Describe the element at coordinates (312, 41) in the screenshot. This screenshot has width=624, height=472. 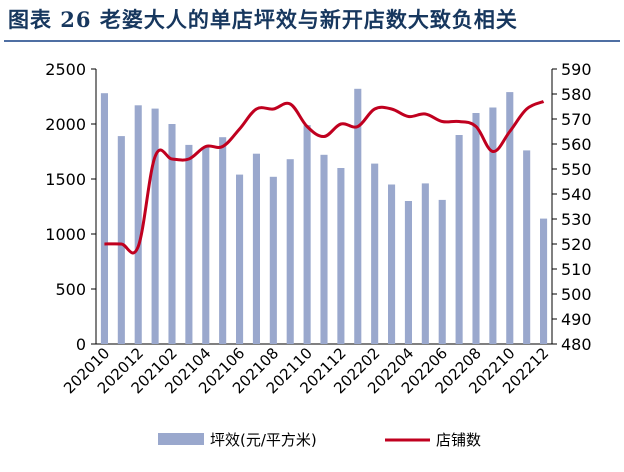
I see `title-divider` at that location.